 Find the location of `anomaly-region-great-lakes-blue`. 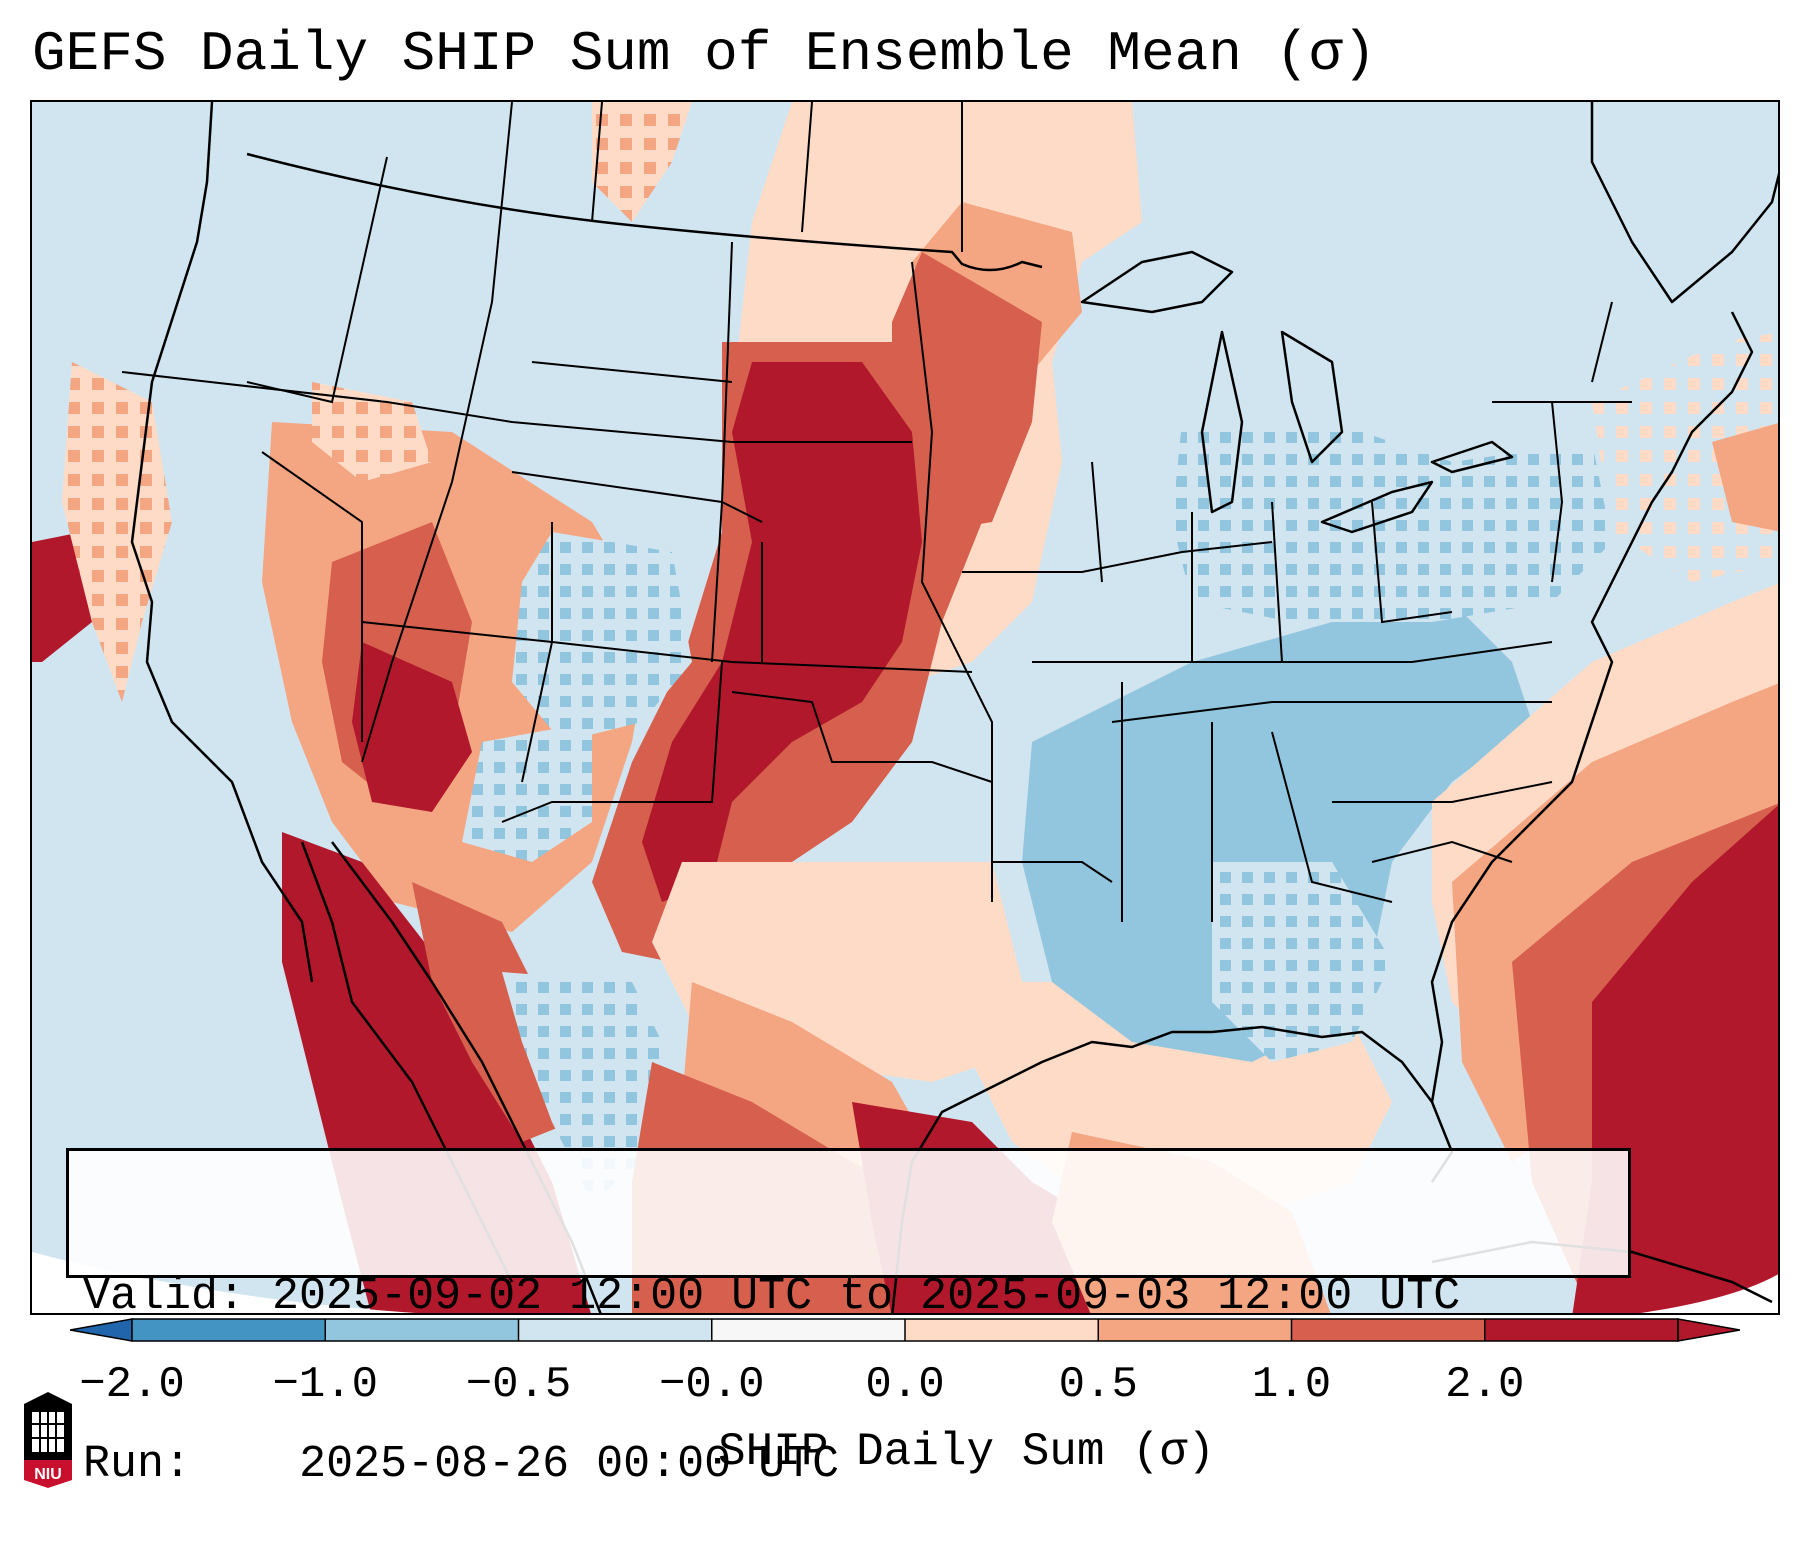

anomaly-region-great-lakes-blue is located at coordinates (1392, 522).